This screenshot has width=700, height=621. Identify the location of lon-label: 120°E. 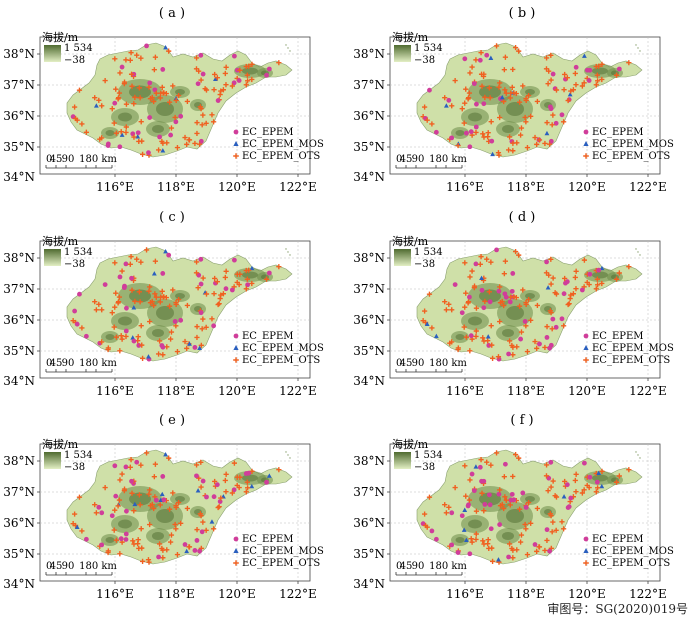
(237, 391).